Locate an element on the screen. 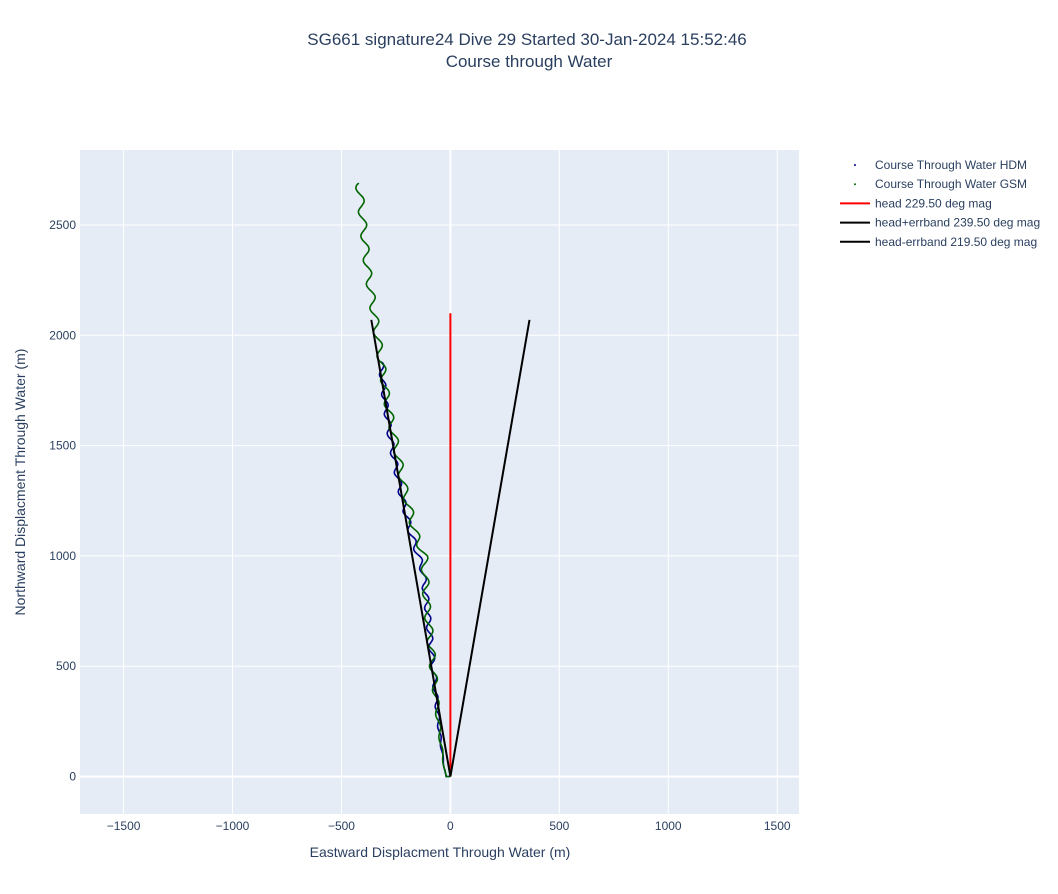 This screenshot has height=894, width=1058. x-tick-label: 1000 is located at coordinates (668, 826).